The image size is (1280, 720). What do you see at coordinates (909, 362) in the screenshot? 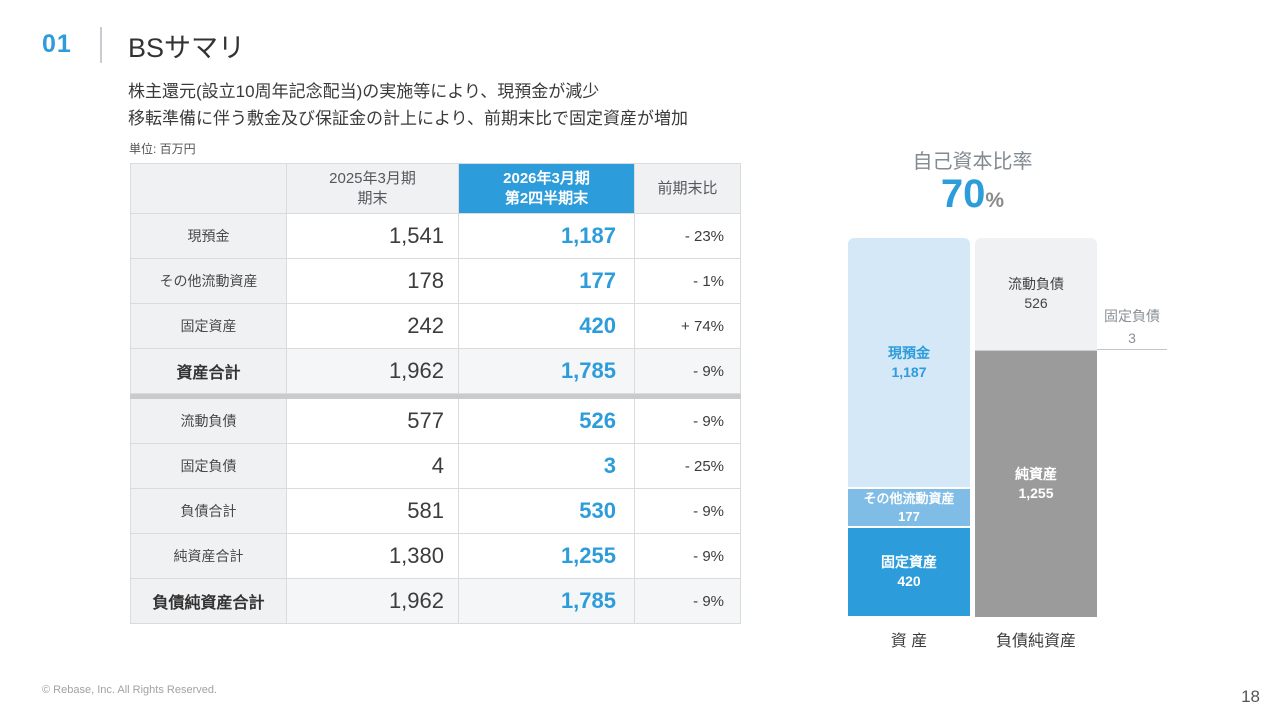
I see `bar-segment-現預金: 現預金 1,187` at bounding box center [909, 362].